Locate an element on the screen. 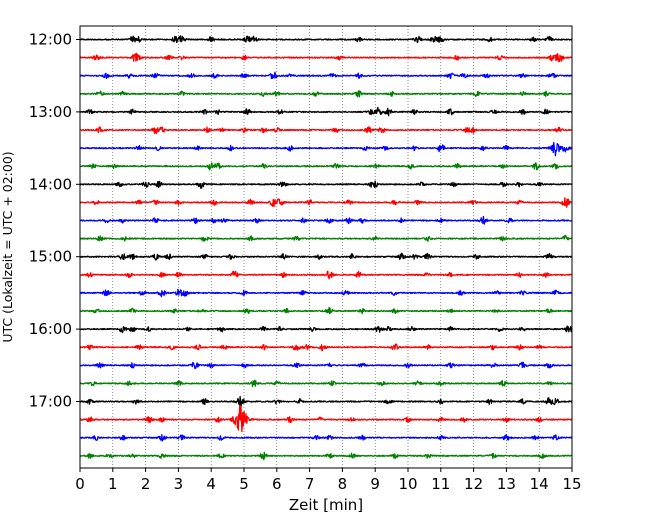 The width and height of the screenshot is (650, 520). y-tick-label: 12:00 is located at coordinates (50, 40).